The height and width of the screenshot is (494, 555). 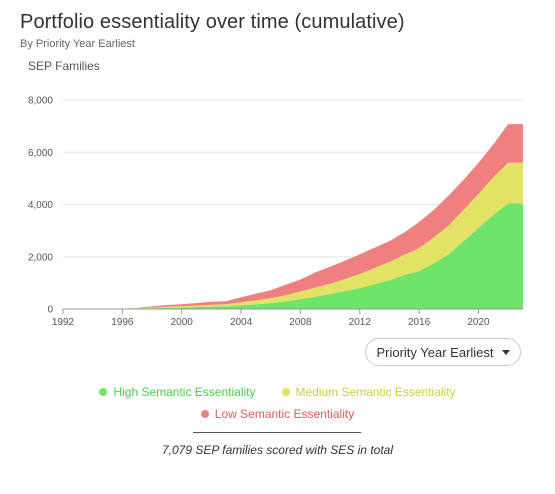 I want to click on legend-item-low: Low Semantic Essentiality, so click(x=277, y=414).